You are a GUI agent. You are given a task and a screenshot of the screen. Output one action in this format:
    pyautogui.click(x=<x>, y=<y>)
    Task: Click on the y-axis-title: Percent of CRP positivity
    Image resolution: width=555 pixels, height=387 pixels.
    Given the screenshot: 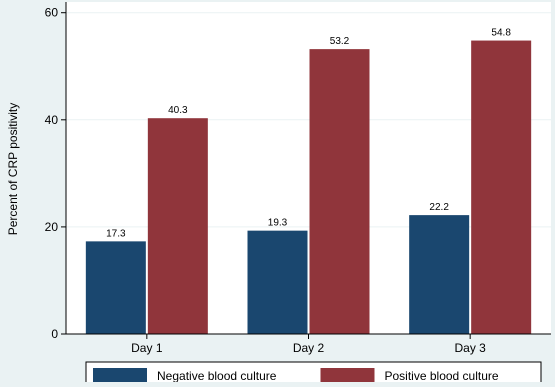 What is the action you would take?
    pyautogui.click(x=13, y=169)
    